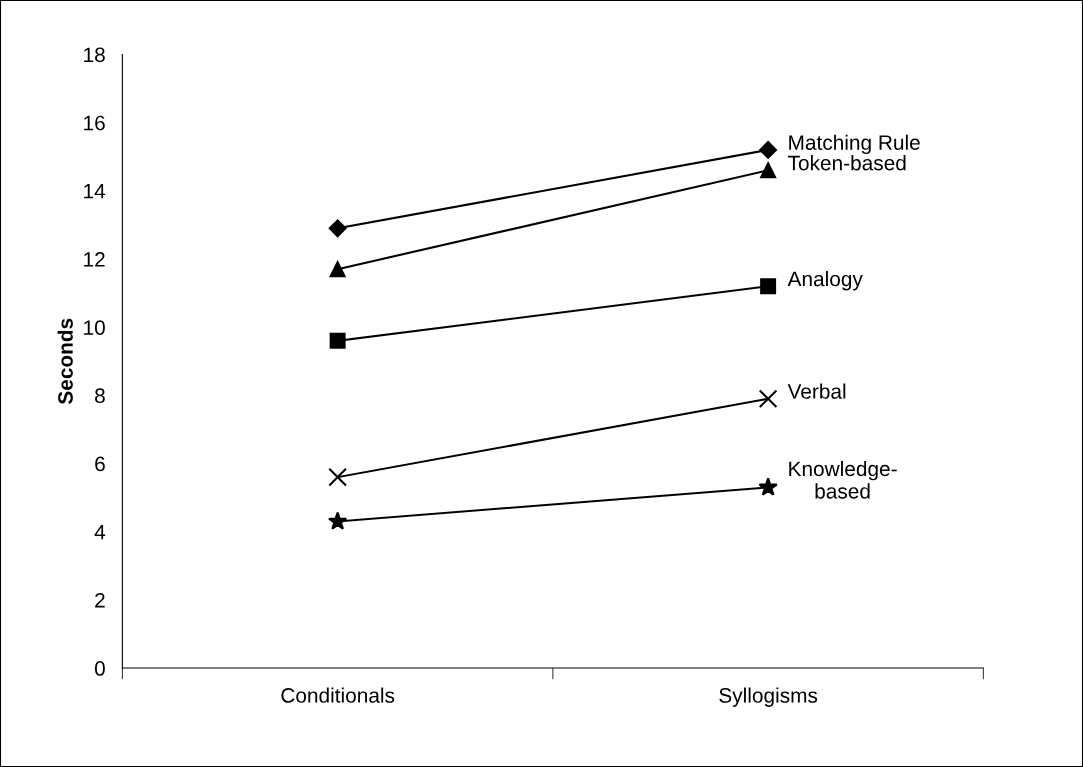 Image resolution: width=1083 pixels, height=767 pixels. What do you see at coordinates (100, 396) in the screenshot?
I see `y-tick-label: 8` at bounding box center [100, 396].